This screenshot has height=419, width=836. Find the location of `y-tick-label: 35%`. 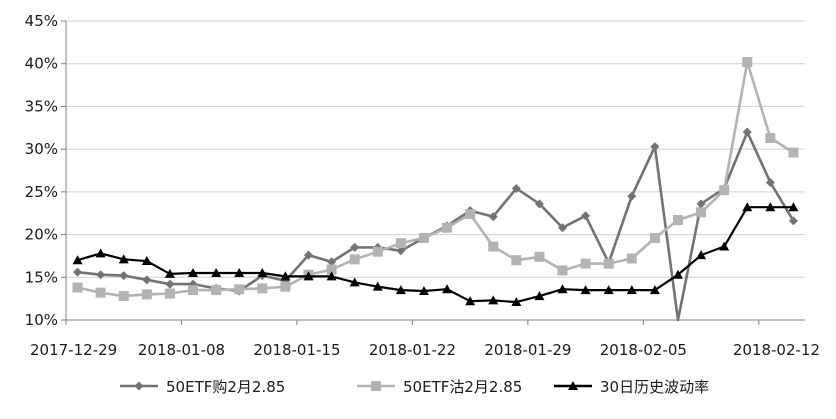

y-tick-label: 35% is located at coordinates (41, 106).